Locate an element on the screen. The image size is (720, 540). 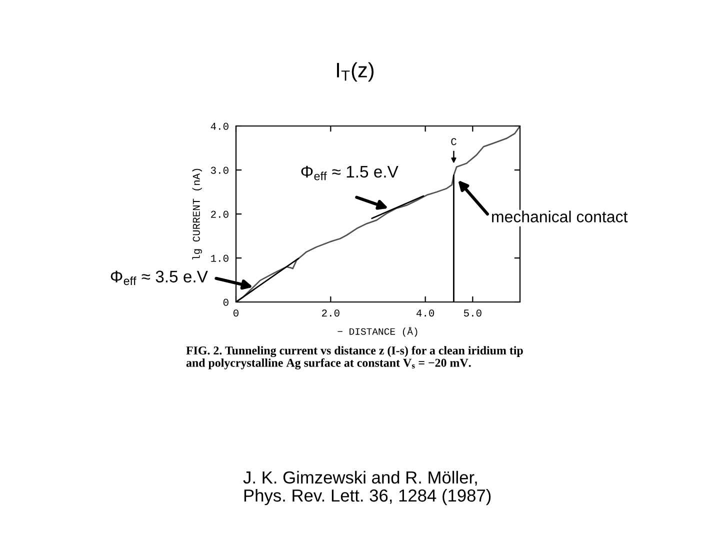
y-tick-label: 2.0 is located at coordinates (219, 214).